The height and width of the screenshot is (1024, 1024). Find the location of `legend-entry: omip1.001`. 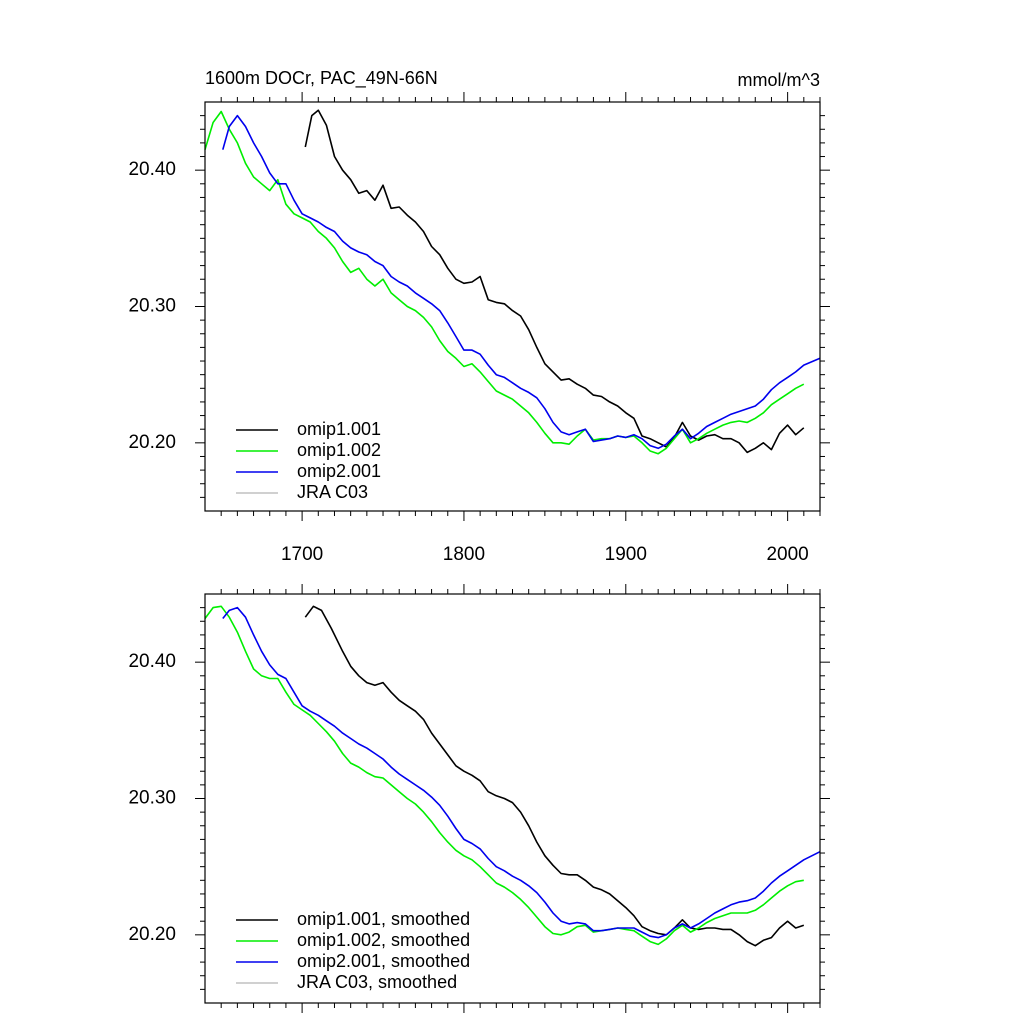

legend-entry: omip1.001 is located at coordinates (308, 429).